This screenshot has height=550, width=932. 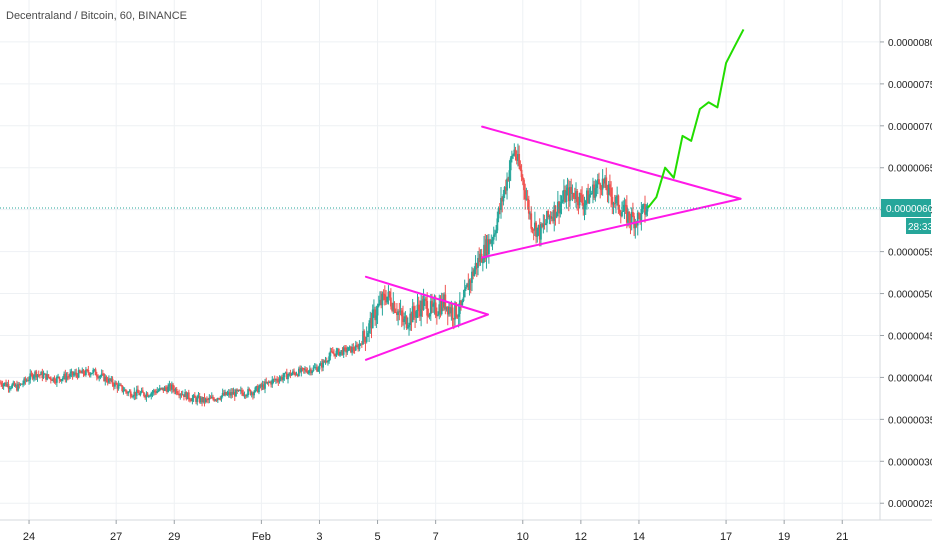 What do you see at coordinates (435, 531) in the screenshot?
I see `time-axis: 24 27 29 Feb 3 5 7 10 12 14 17 19 21` at bounding box center [435, 531].